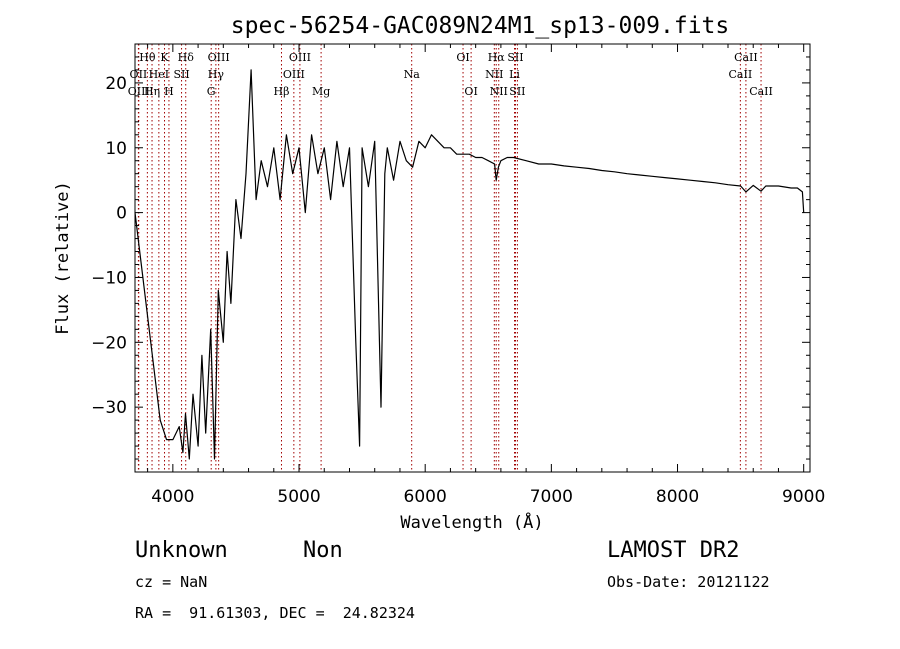  I want to click on x-tick-label-4: 8000, so click(677, 497).